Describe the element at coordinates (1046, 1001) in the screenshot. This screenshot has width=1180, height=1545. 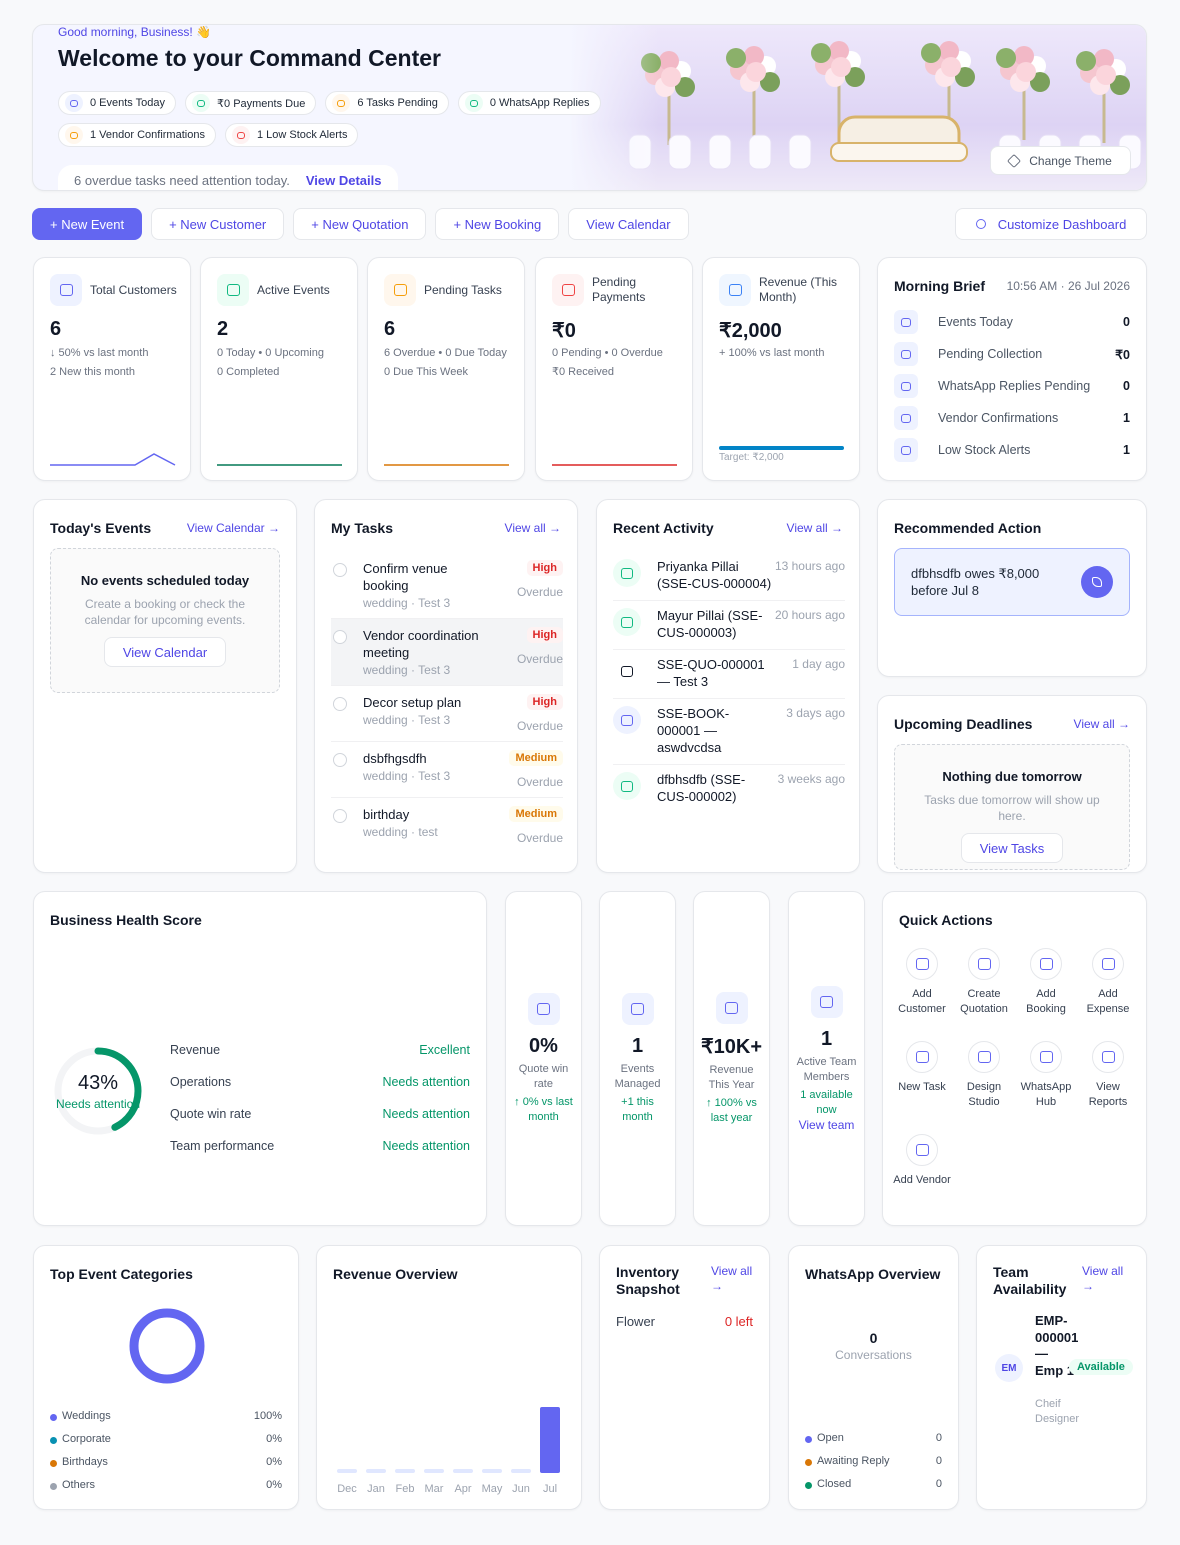
I see `quick-label: Add Booking` at that location.